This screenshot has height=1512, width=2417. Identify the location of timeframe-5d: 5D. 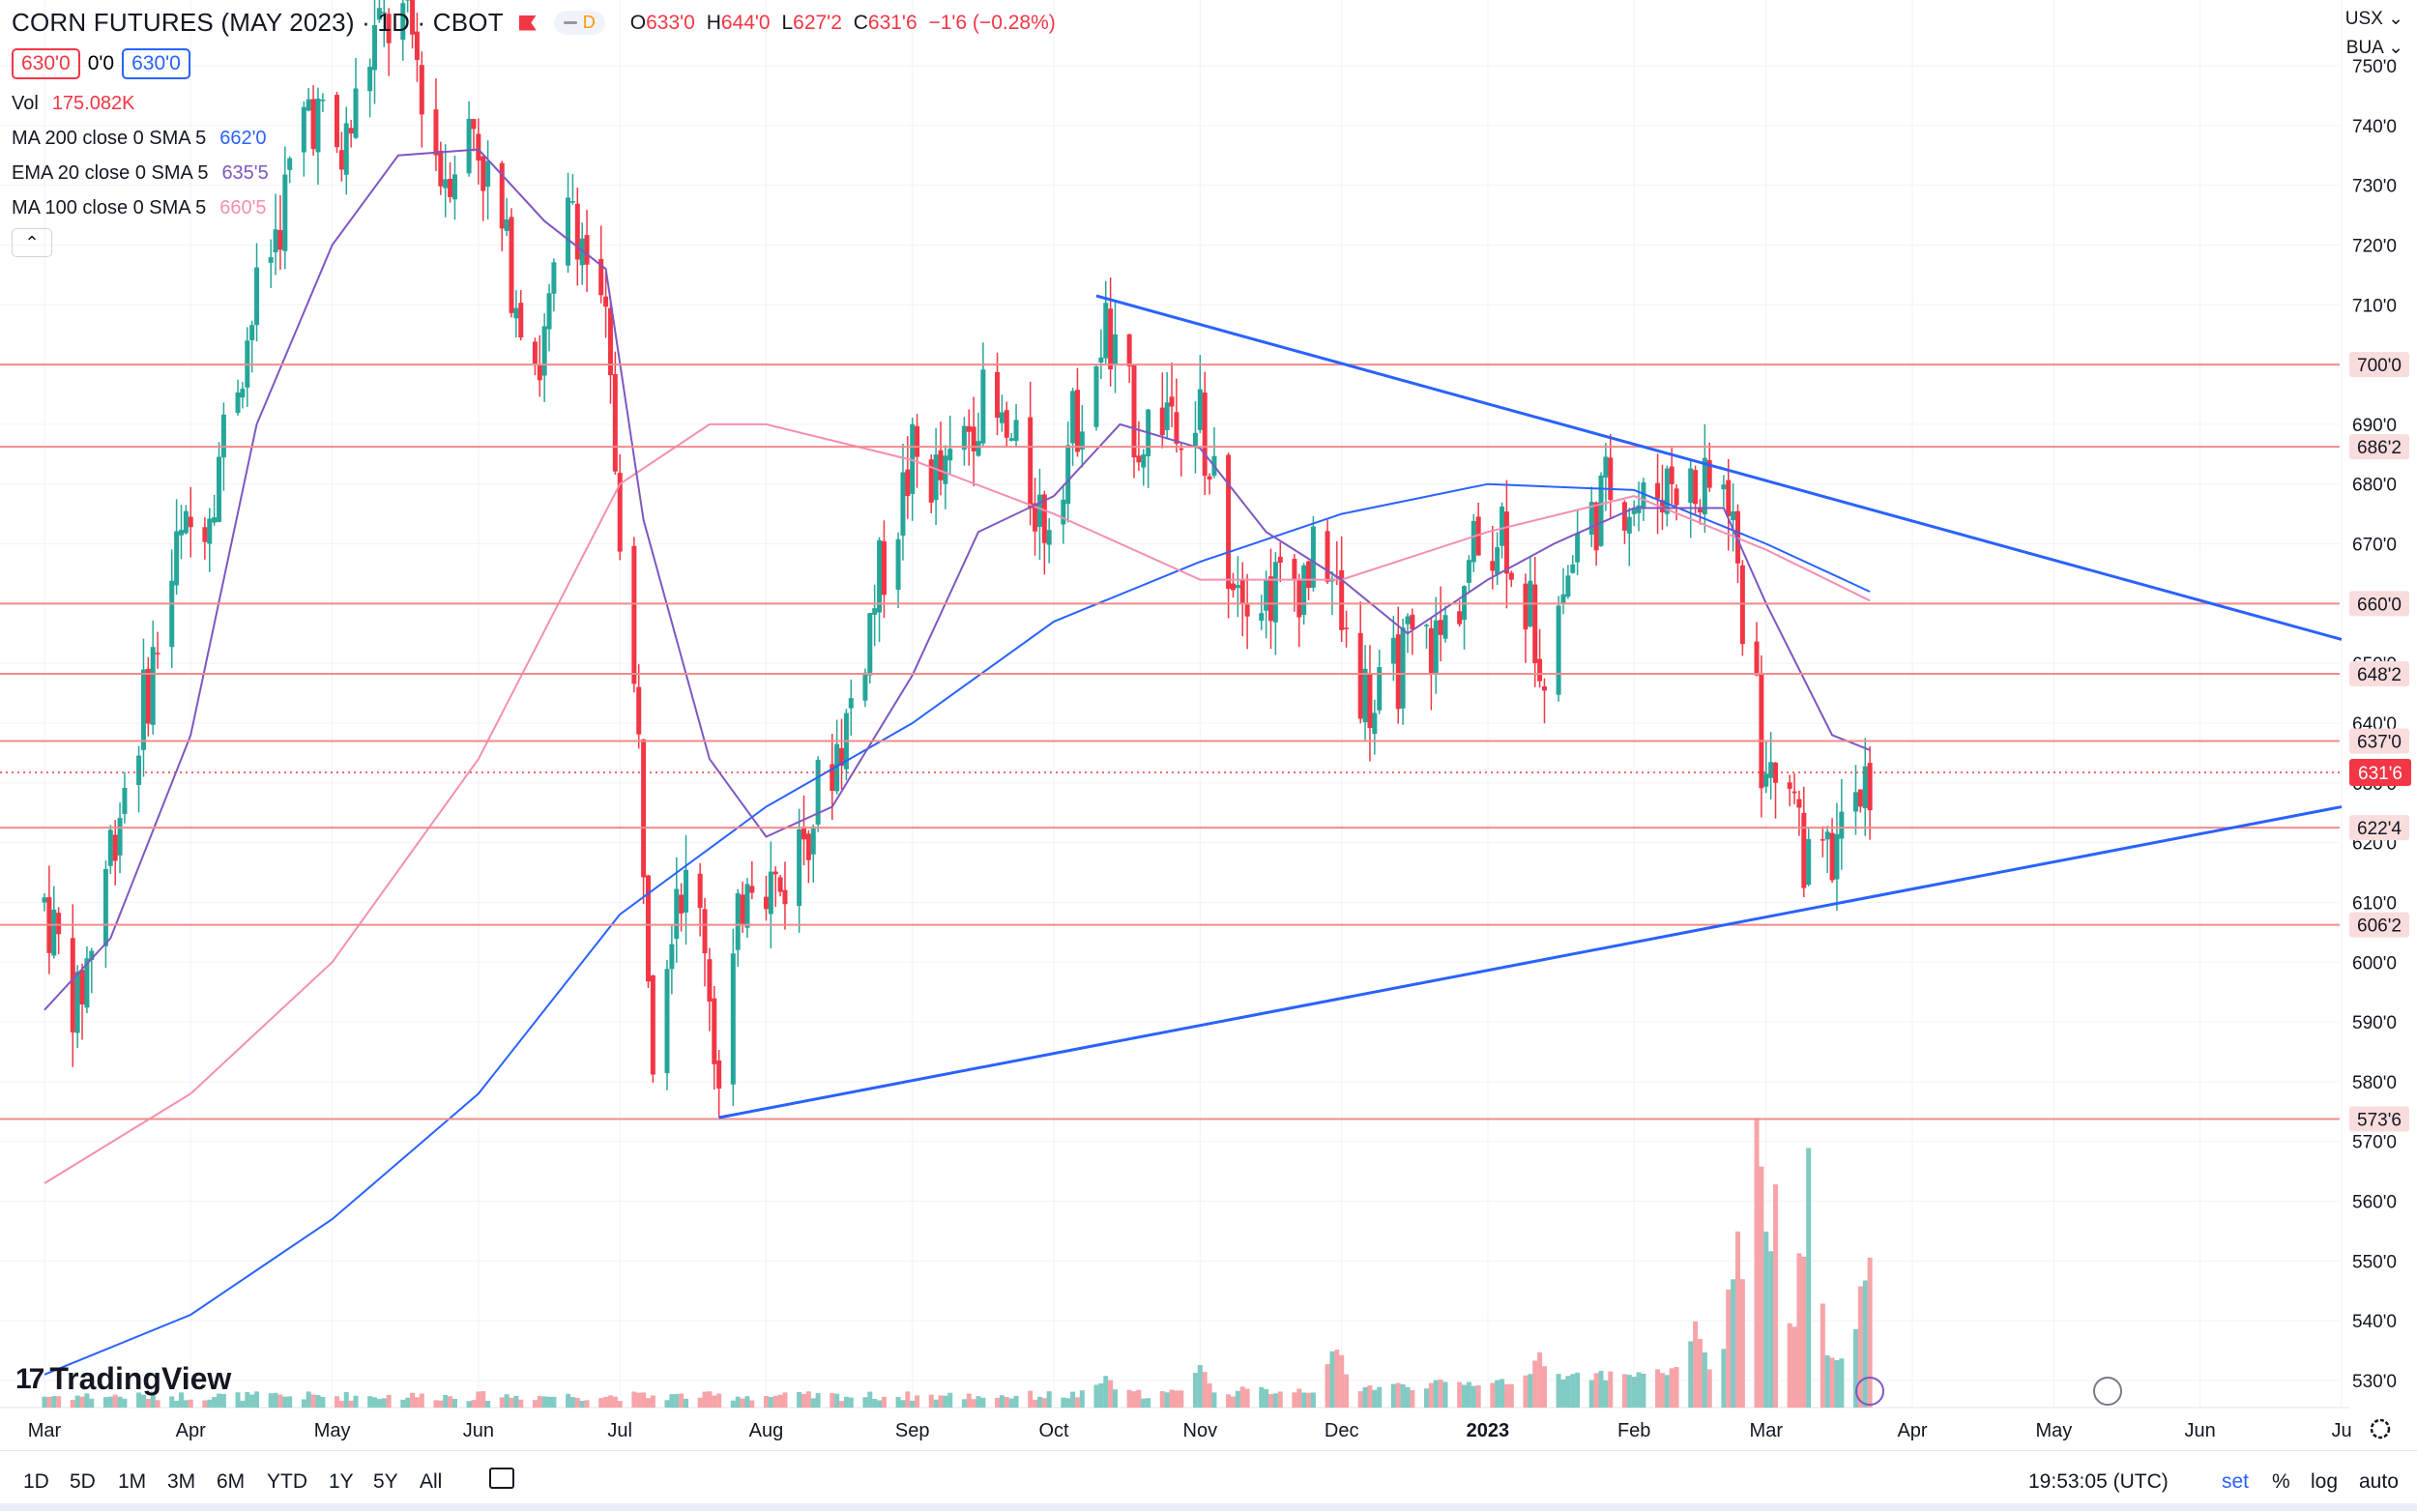
(83, 1481).